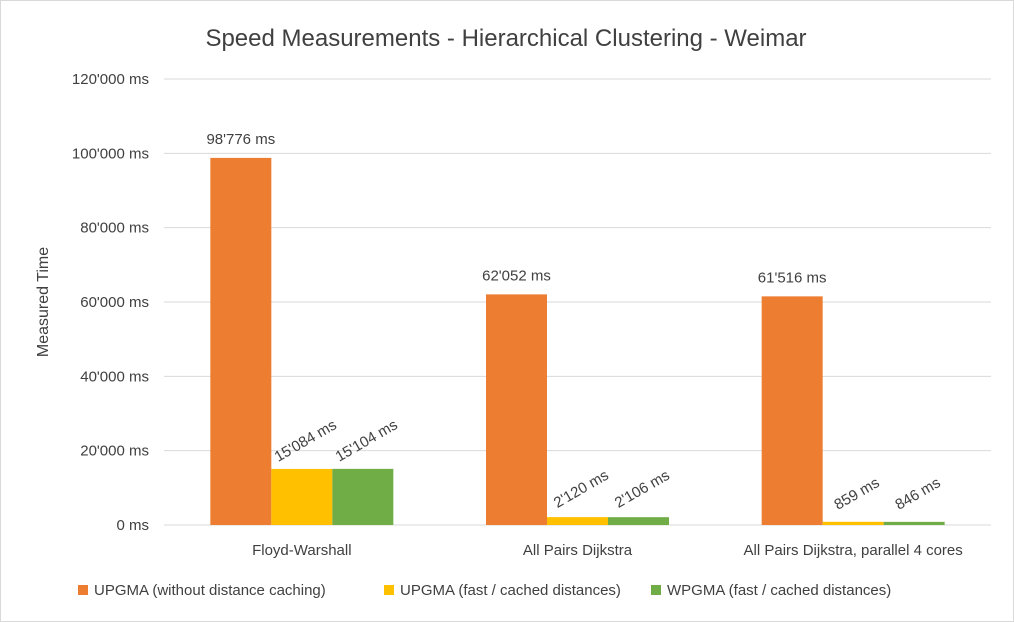 The height and width of the screenshot is (622, 1014). What do you see at coordinates (853, 550) in the screenshot?
I see `x-category-label: All Pairs Dijkstra, parallel 4 cores` at bounding box center [853, 550].